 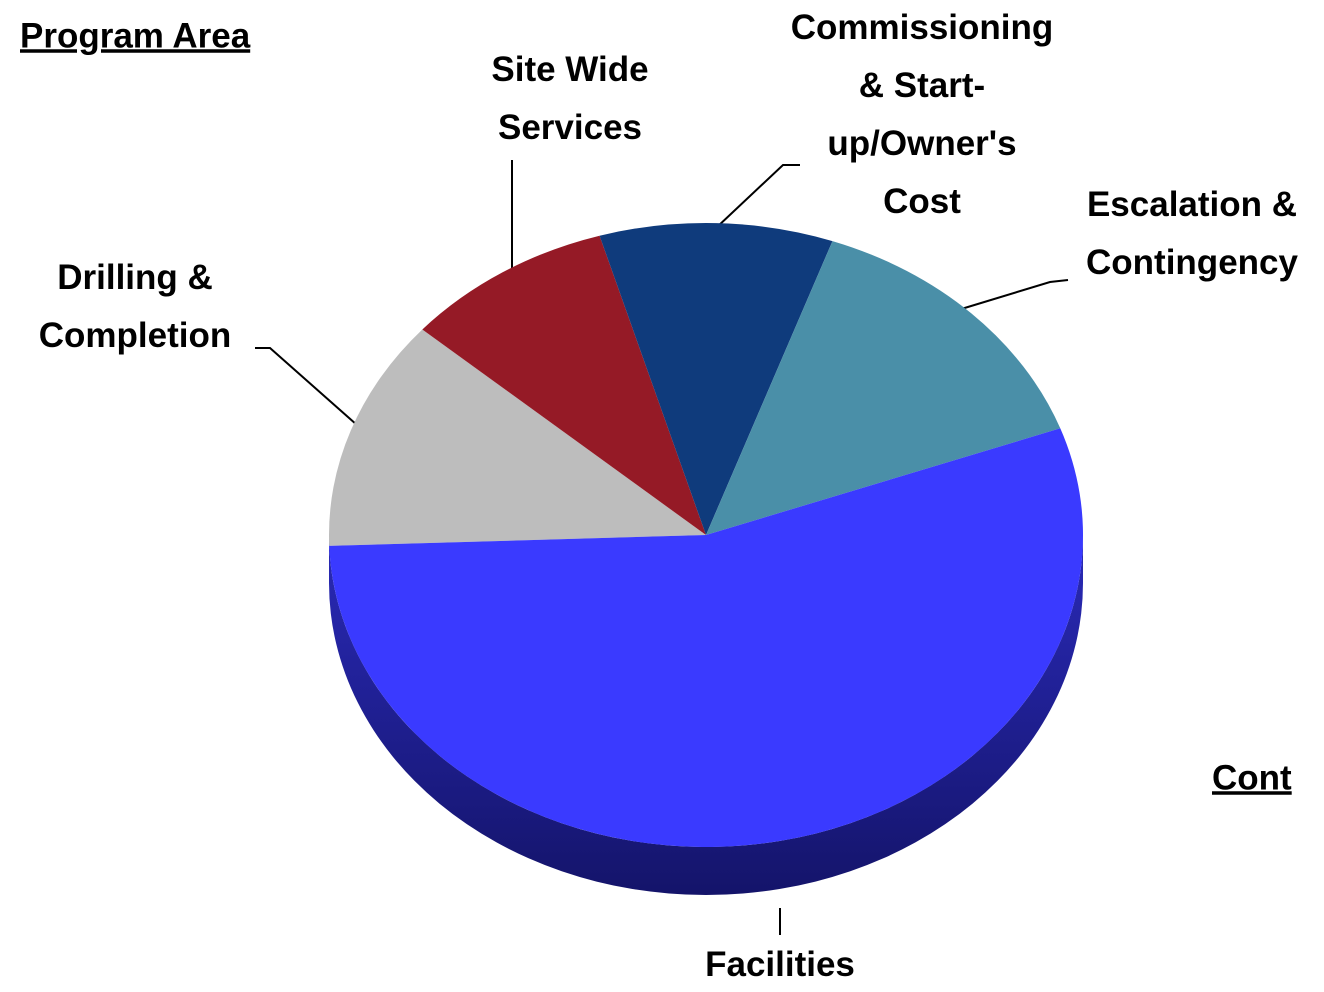 I want to click on slice-label-line: Contingency, so click(x=1192, y=262).